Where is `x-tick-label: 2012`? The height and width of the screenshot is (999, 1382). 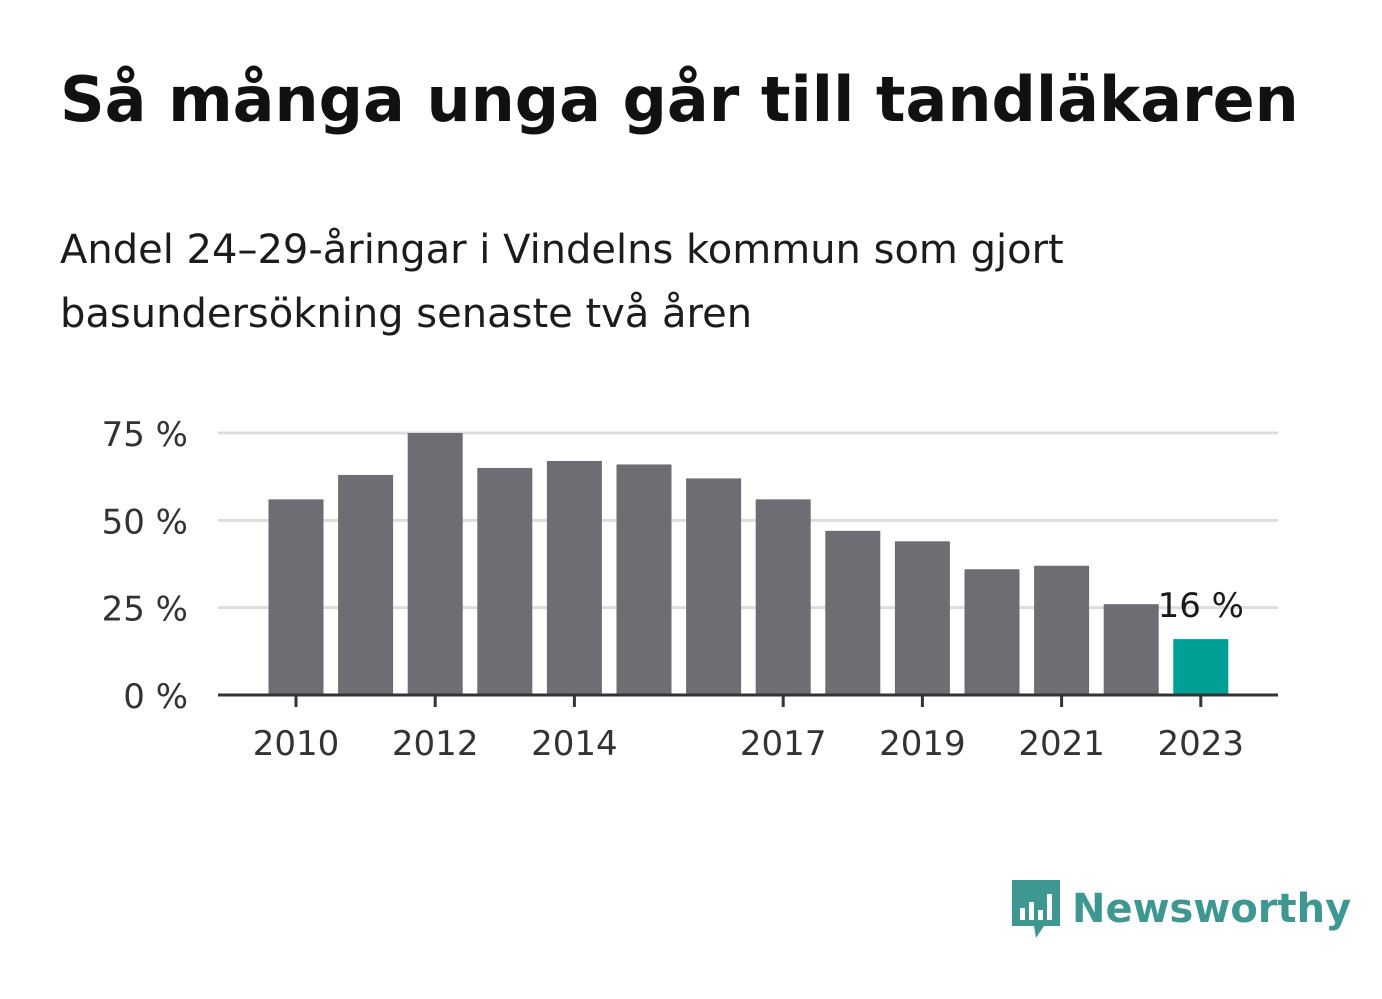
x-tick-label: 2012 is located at coordinates (435, 744).